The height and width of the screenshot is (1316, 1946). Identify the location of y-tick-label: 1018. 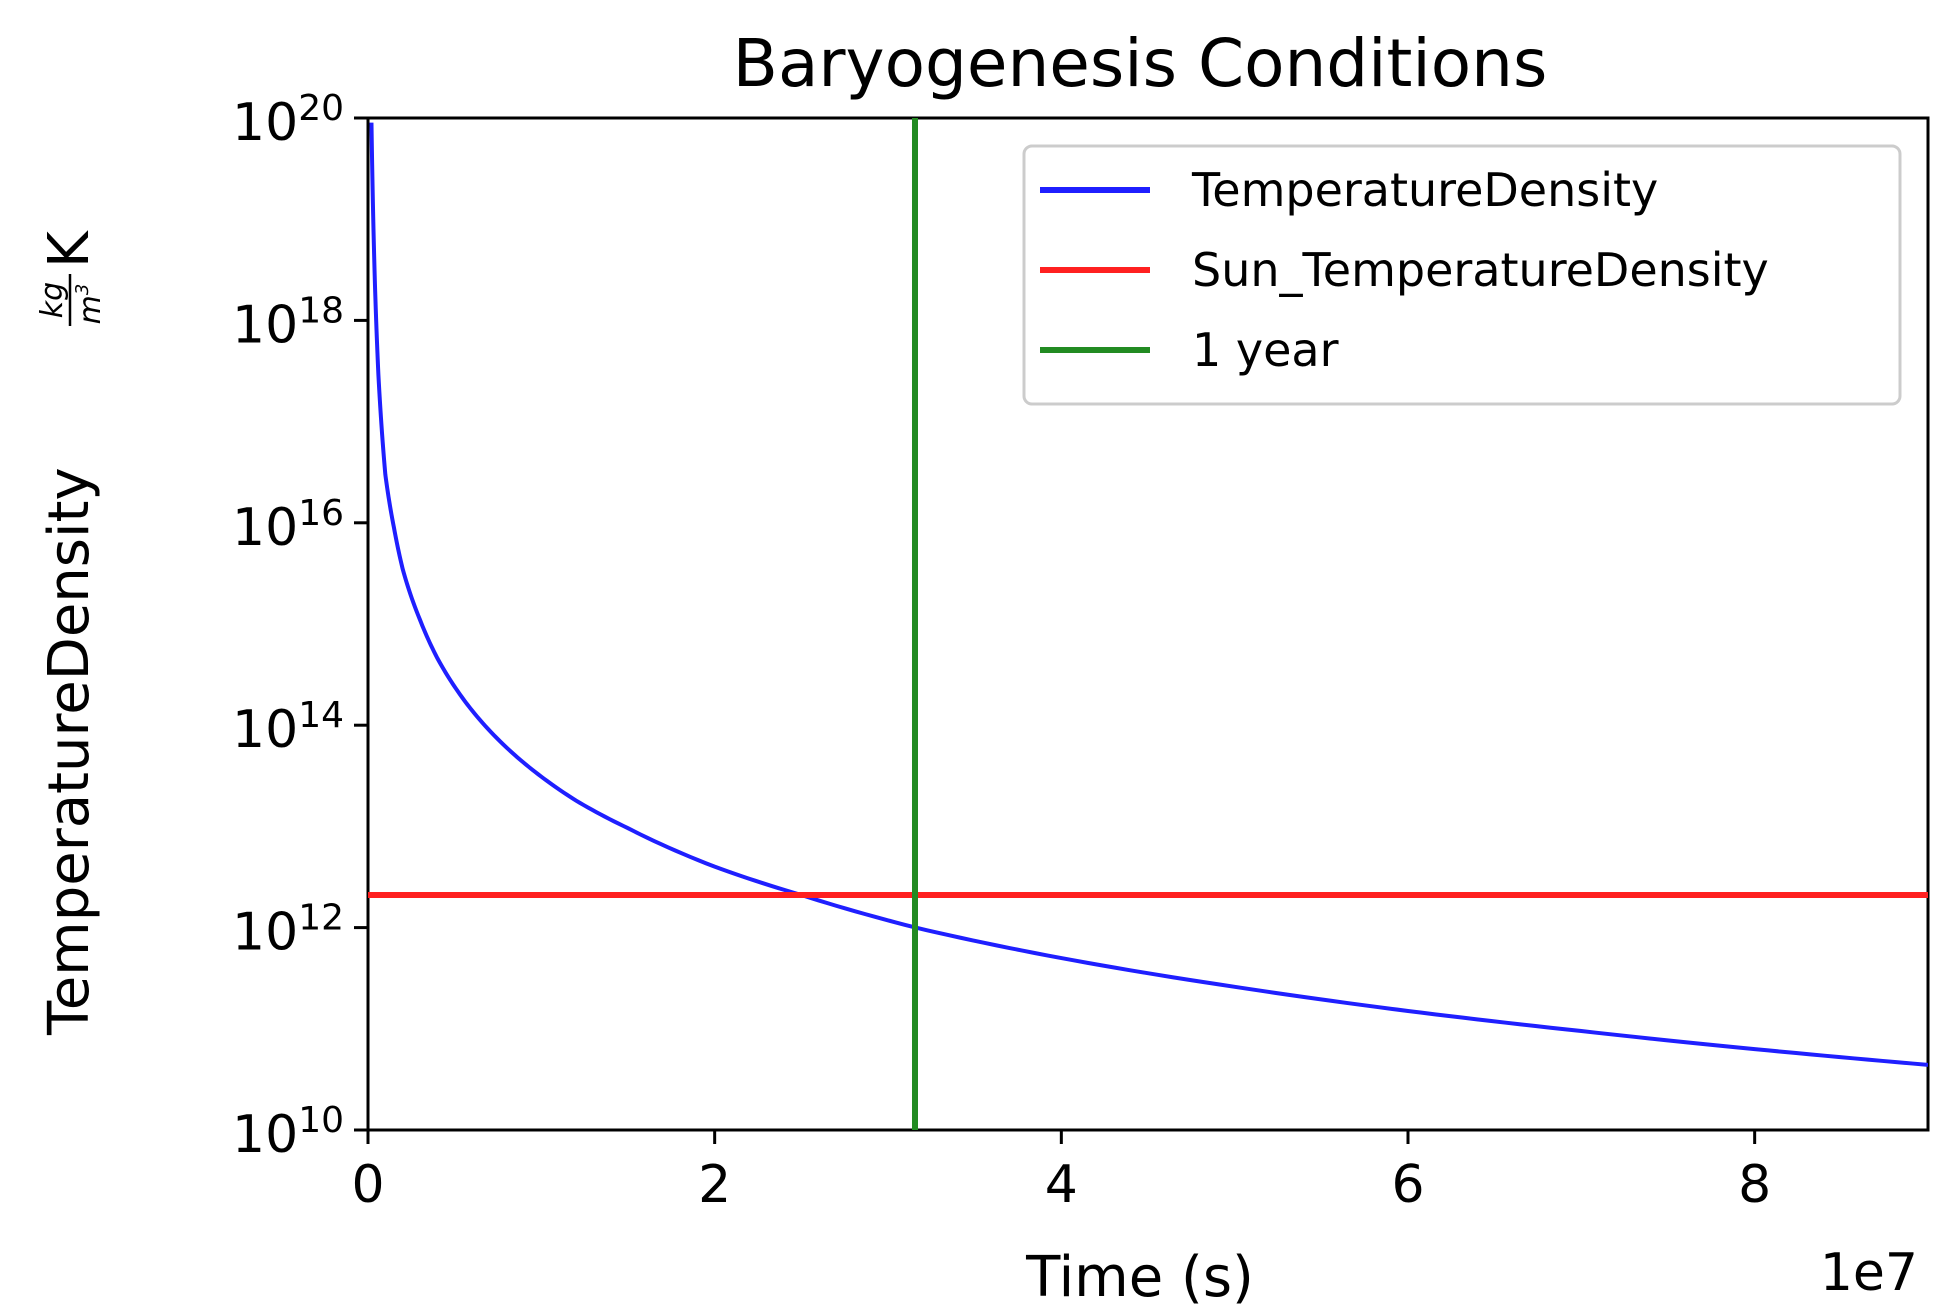
(288, 322).